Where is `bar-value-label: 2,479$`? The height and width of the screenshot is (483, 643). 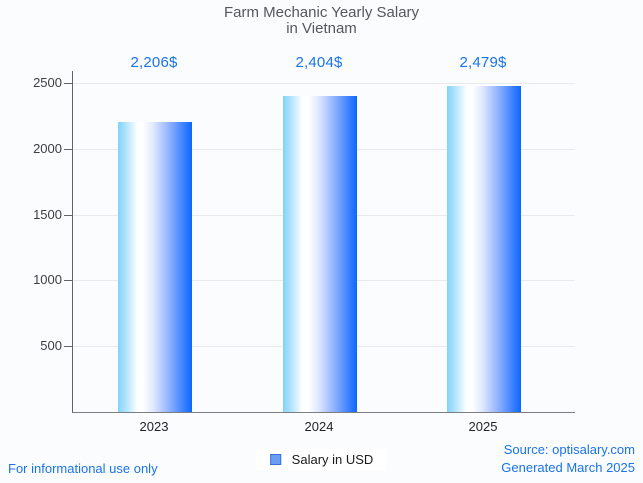
bar-value-label: 2,479$ is located at coordinates (483, 62).